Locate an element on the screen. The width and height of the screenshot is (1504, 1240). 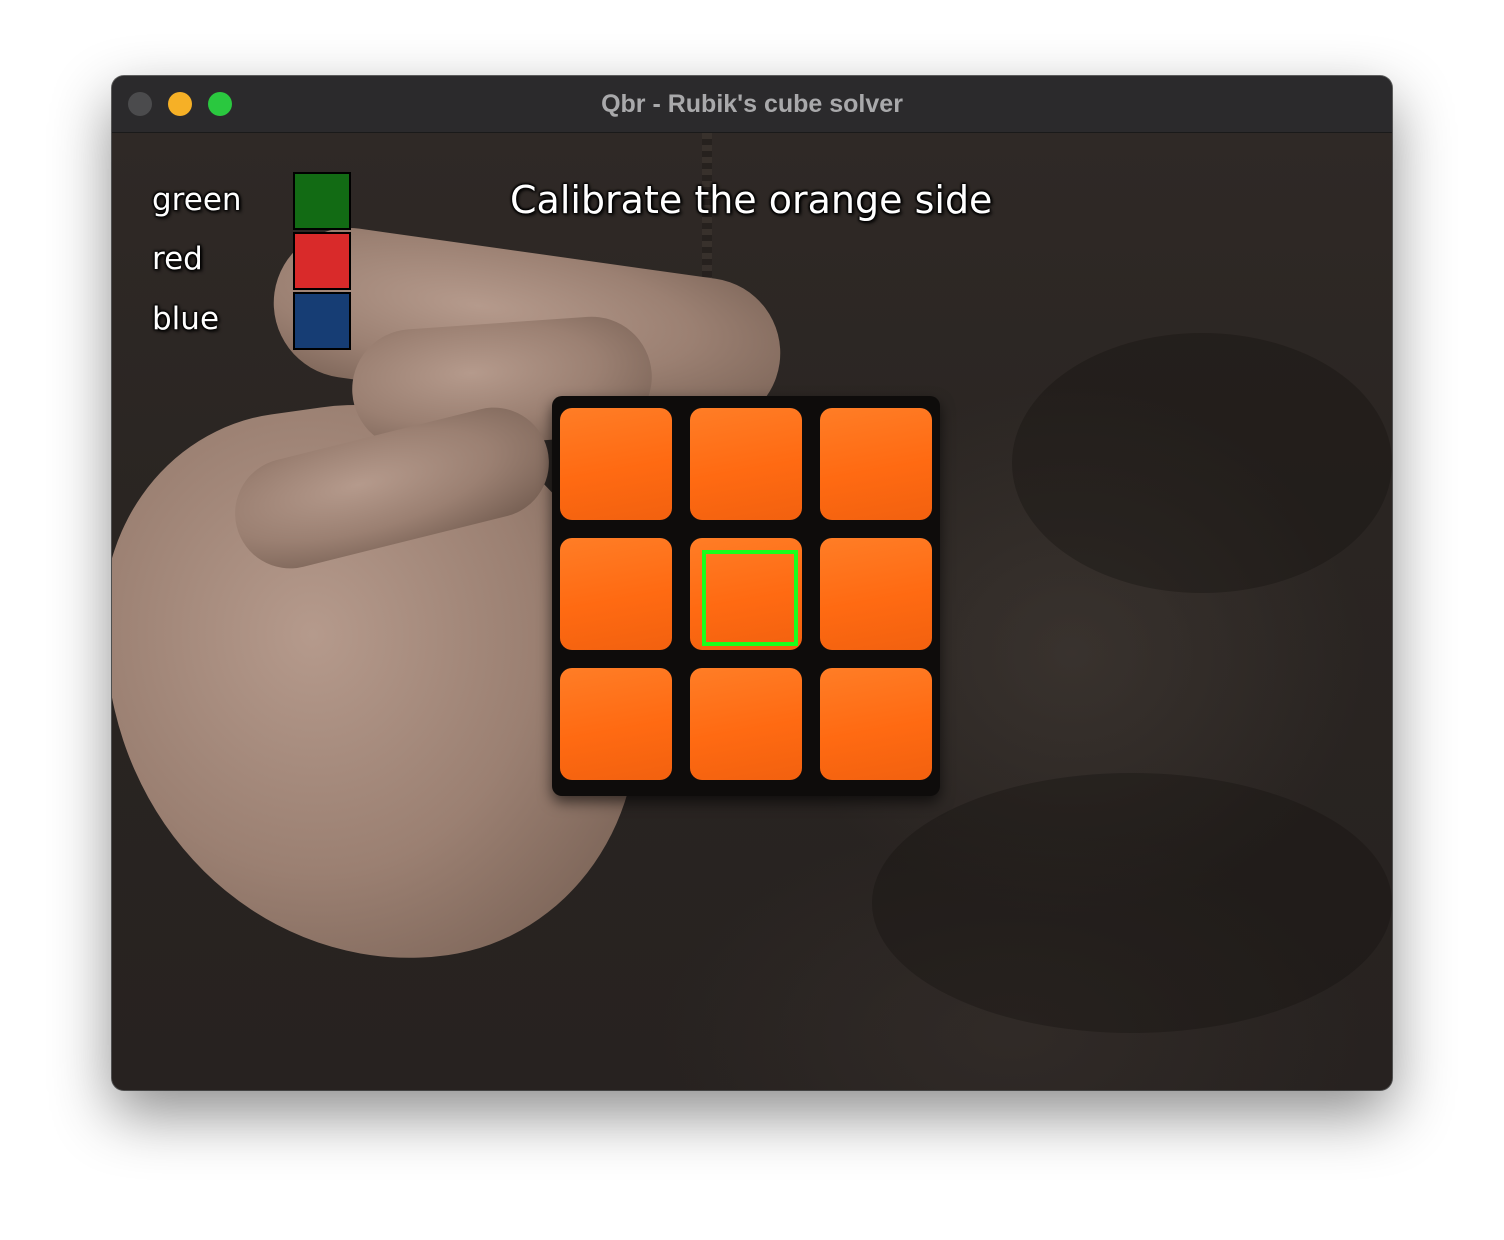
legend-label-red: red is located at coordinates (177, 259).